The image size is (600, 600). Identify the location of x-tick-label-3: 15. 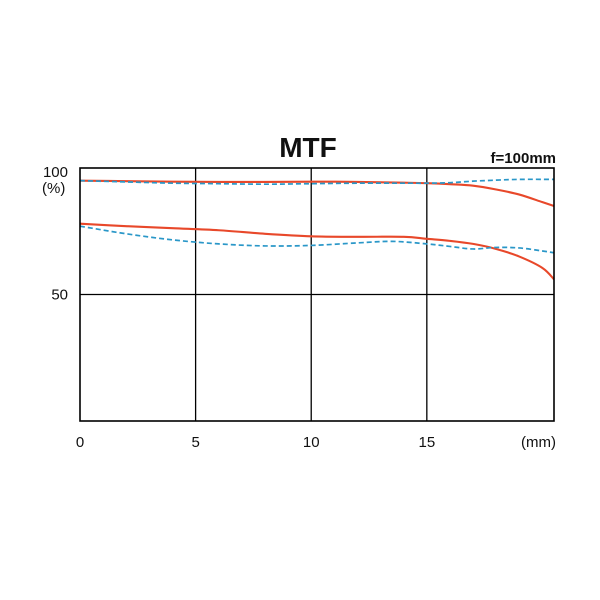
(426, 442).